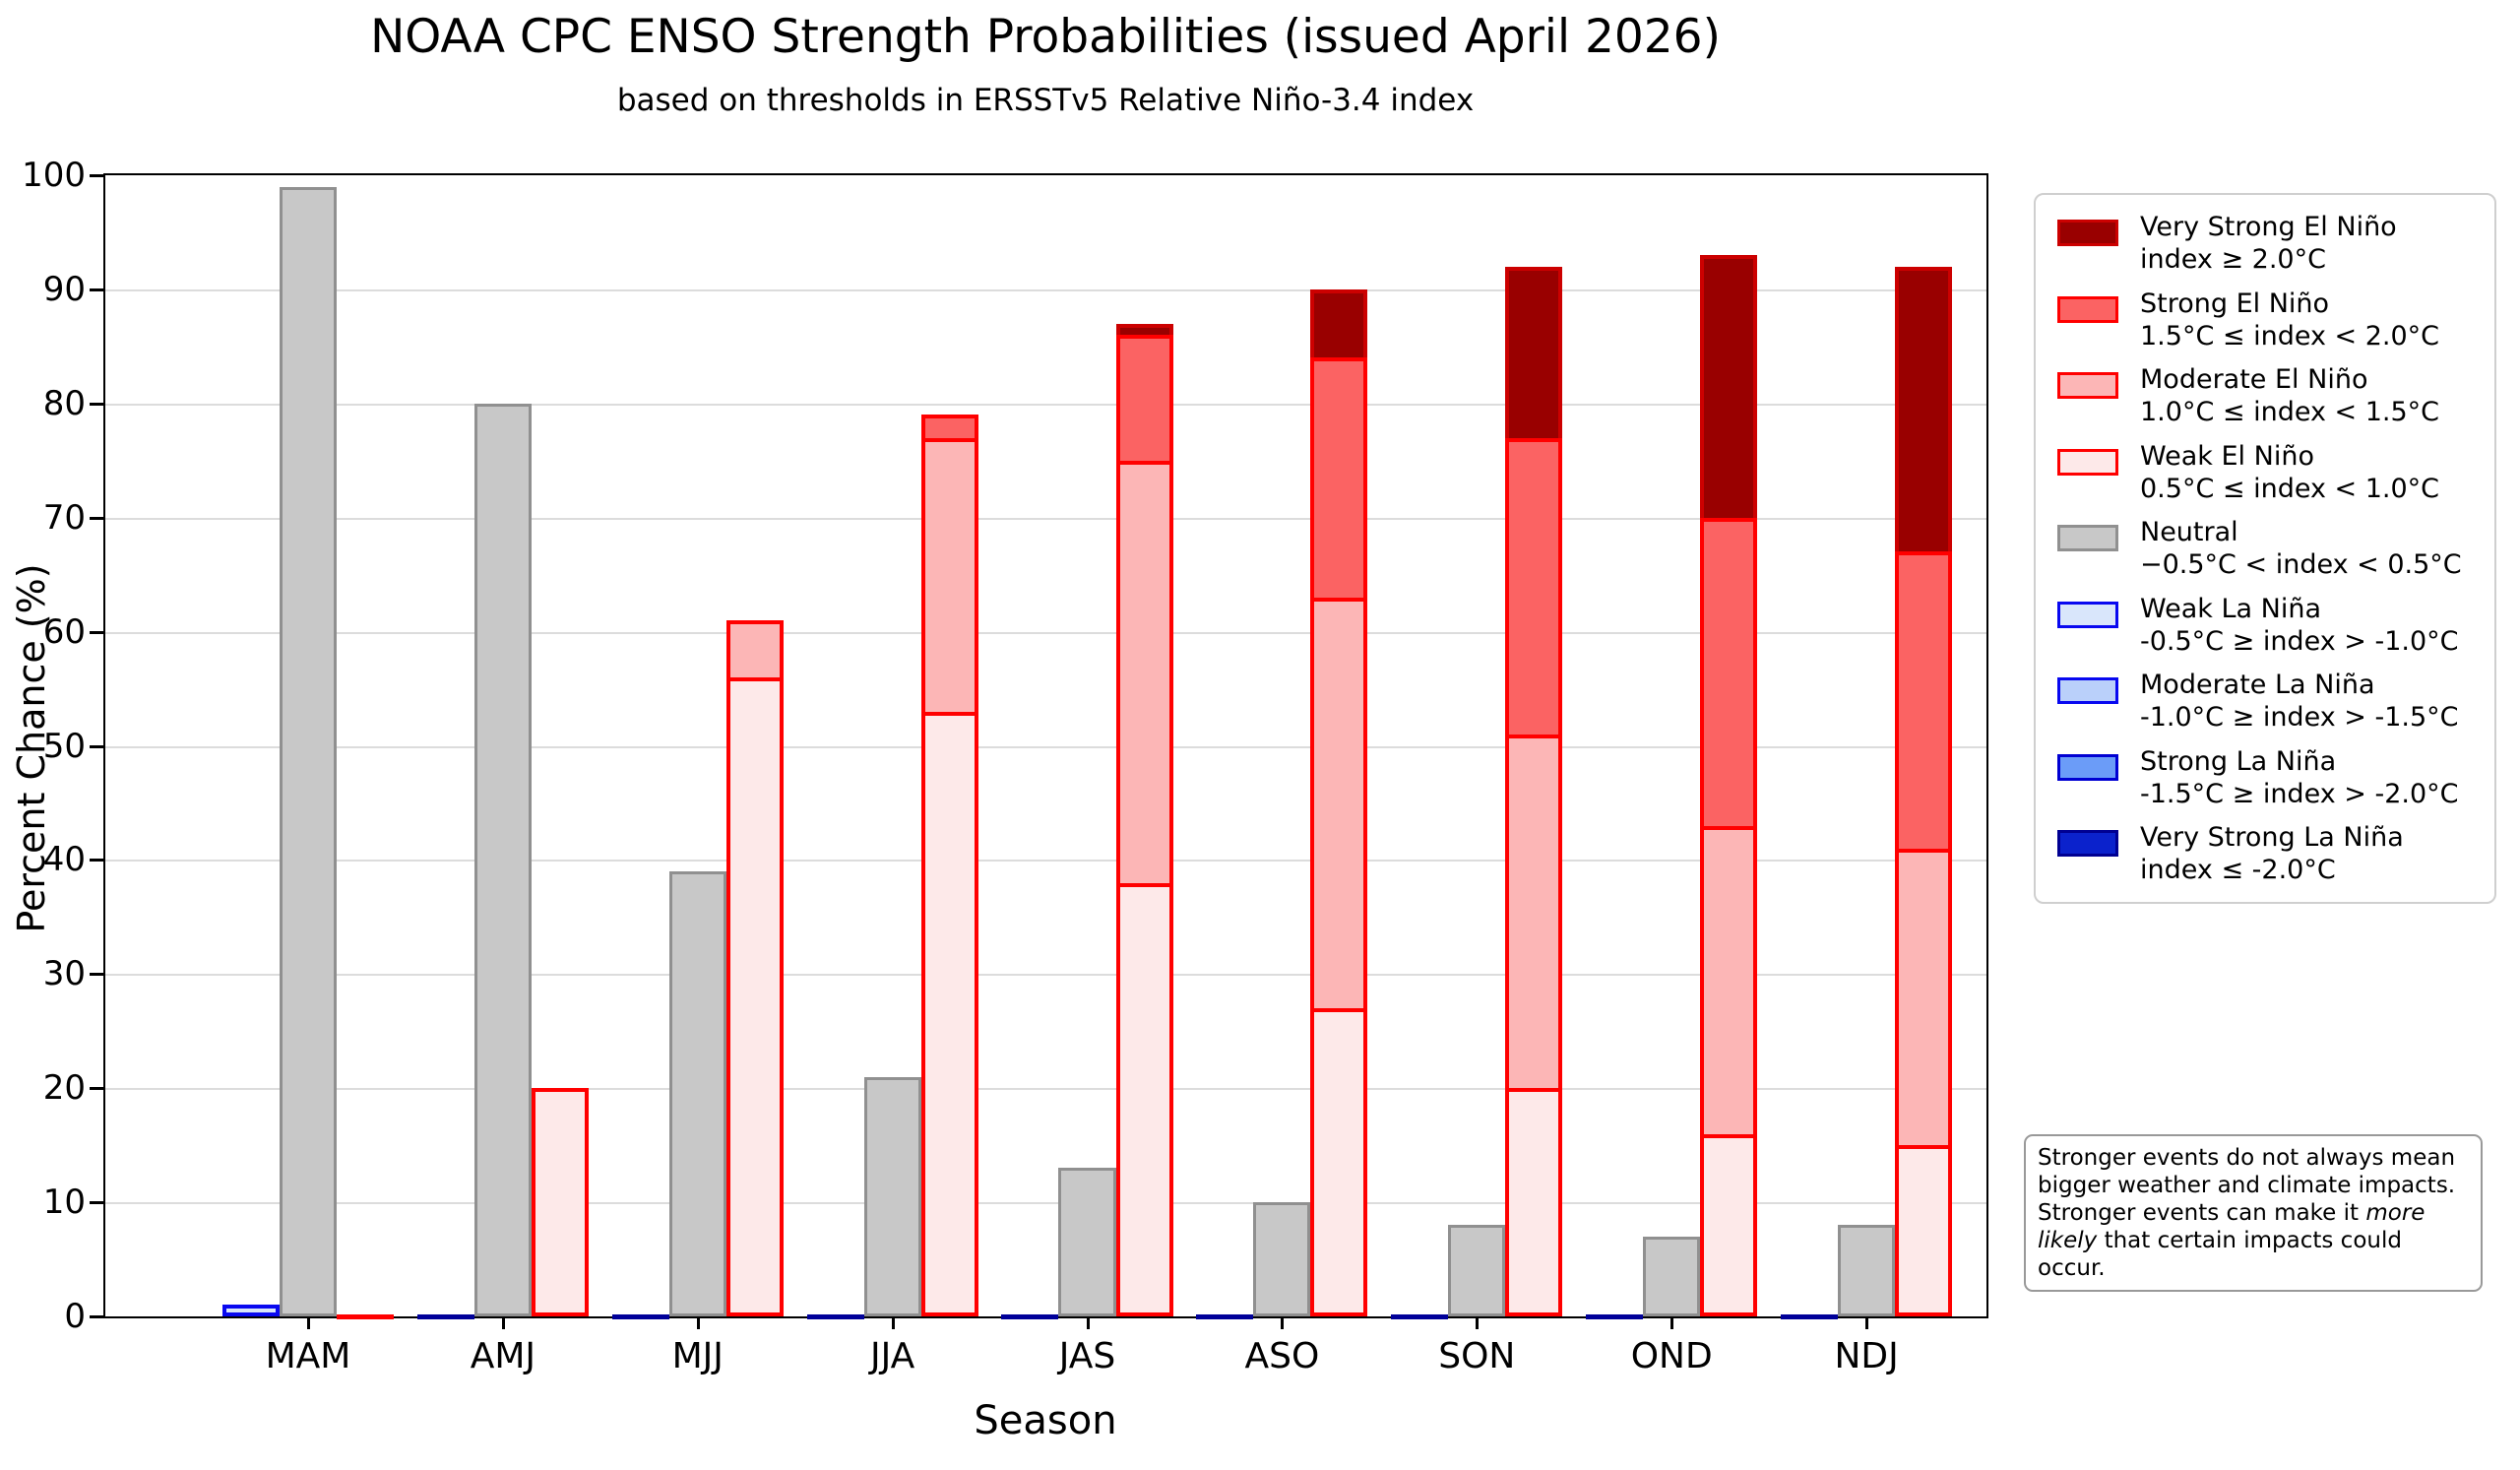  I want to click on legend-text: Very Strong El Niño index ≥ 2.0°C, so click(2268, 243).